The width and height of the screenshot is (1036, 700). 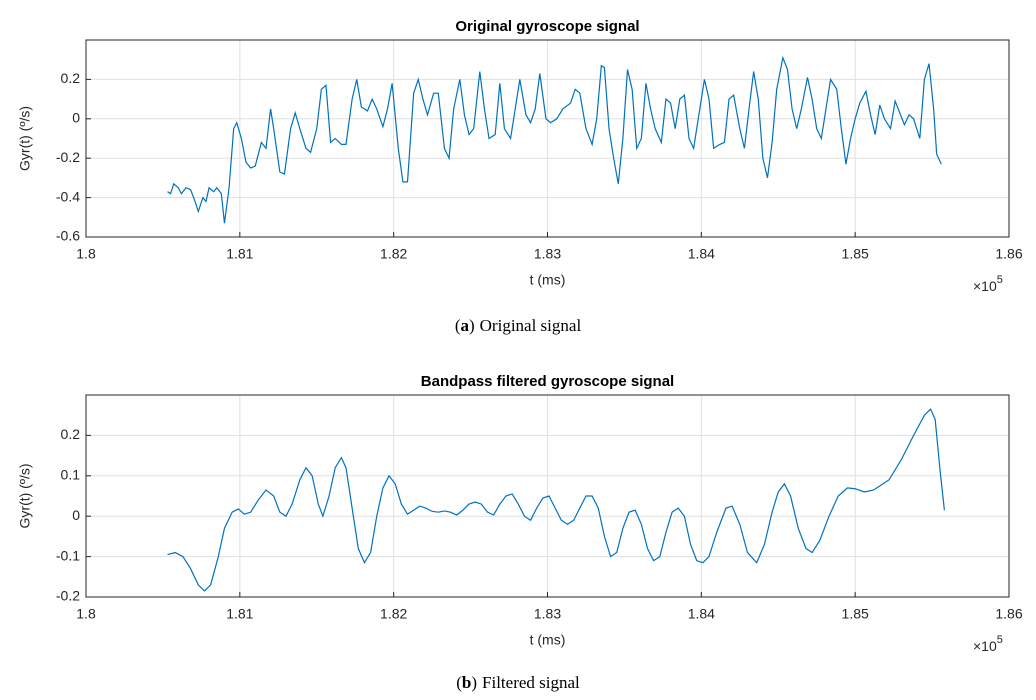 What do you see at coordinates (531, 325) in the screenshot?
I see `caption-text: Original signal` at bounding box center [531, 325].